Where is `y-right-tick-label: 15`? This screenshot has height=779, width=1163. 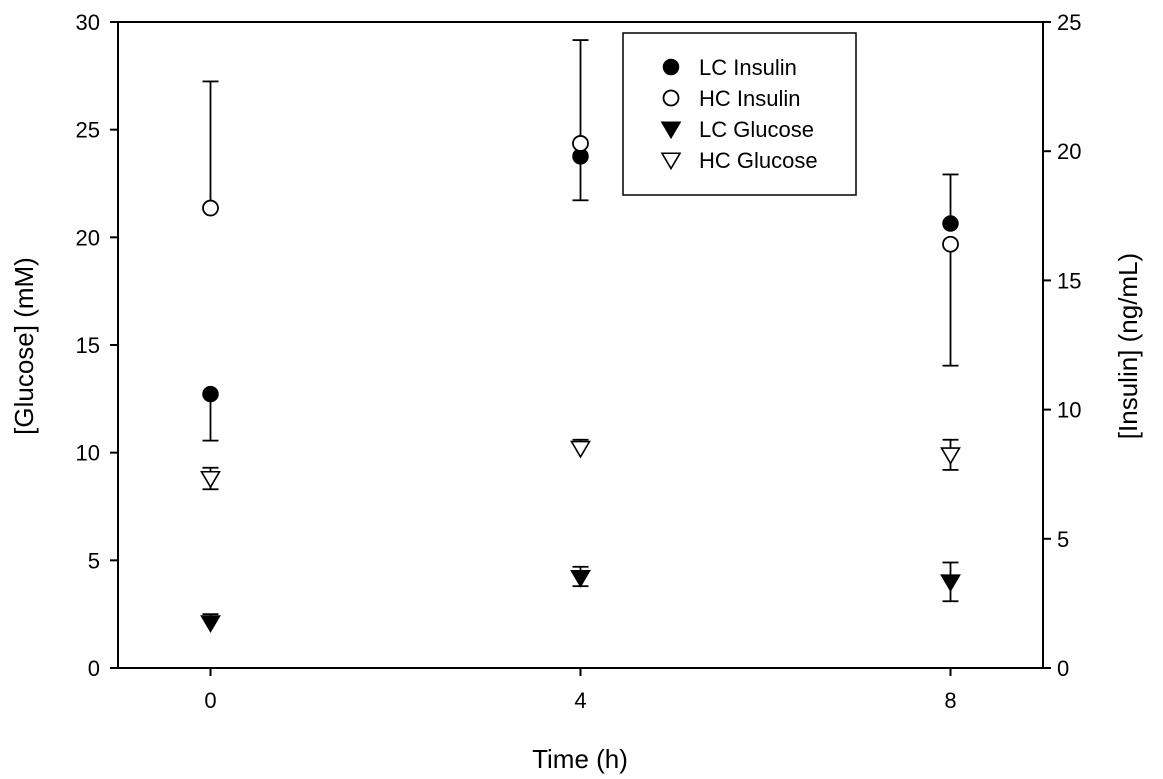
y-right-tick-label: 15 is located at coordinates (1069, 280).